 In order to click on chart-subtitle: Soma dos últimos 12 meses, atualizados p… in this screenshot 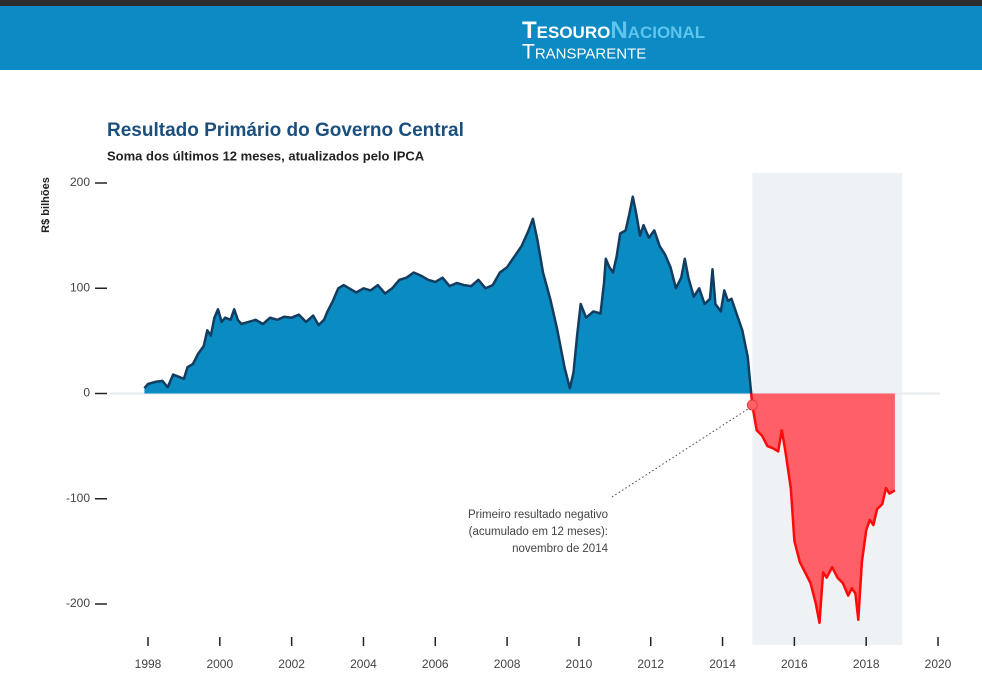, I will do `click(266, 155)`.